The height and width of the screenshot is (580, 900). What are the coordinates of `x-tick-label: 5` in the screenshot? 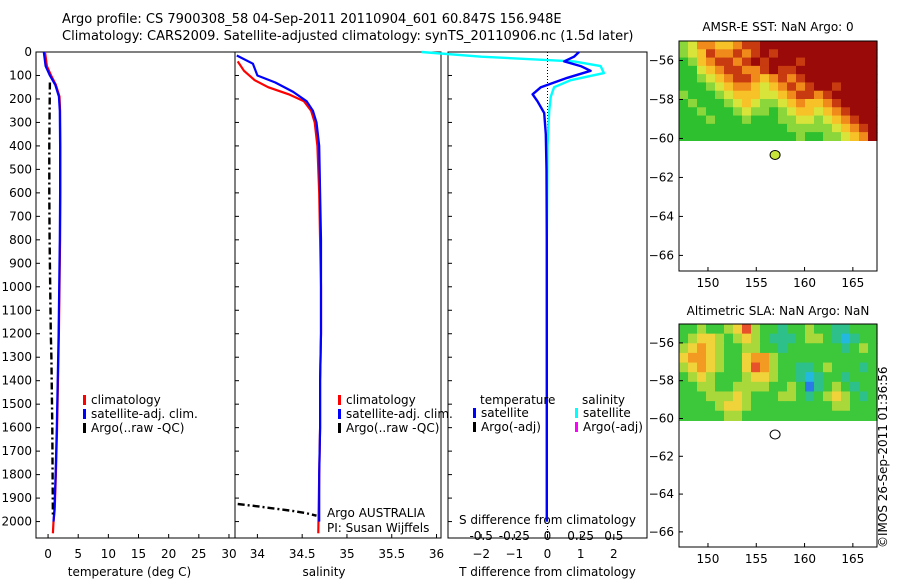 It's located at (78, 554).